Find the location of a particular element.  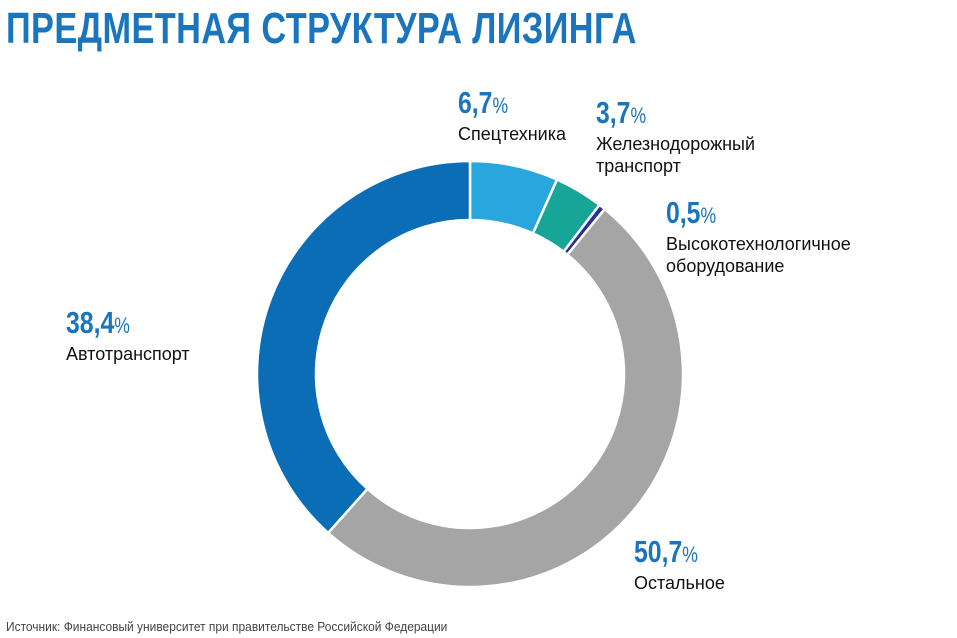

slice-label: Высокотехнологичное оборудование is located at coordinates (758, 255).